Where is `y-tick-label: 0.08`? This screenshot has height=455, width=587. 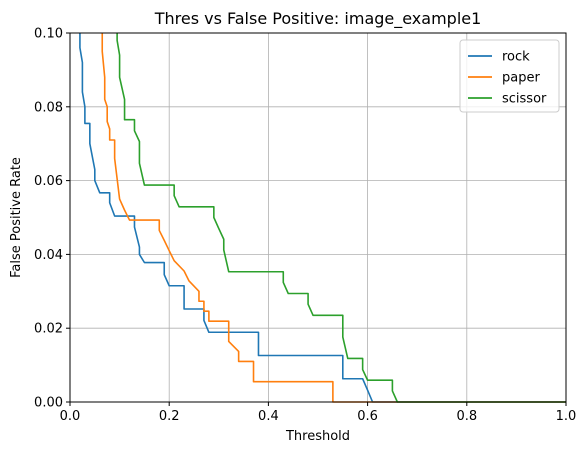 y-tick-label: 0.08 is located at coordinates (48, 107).